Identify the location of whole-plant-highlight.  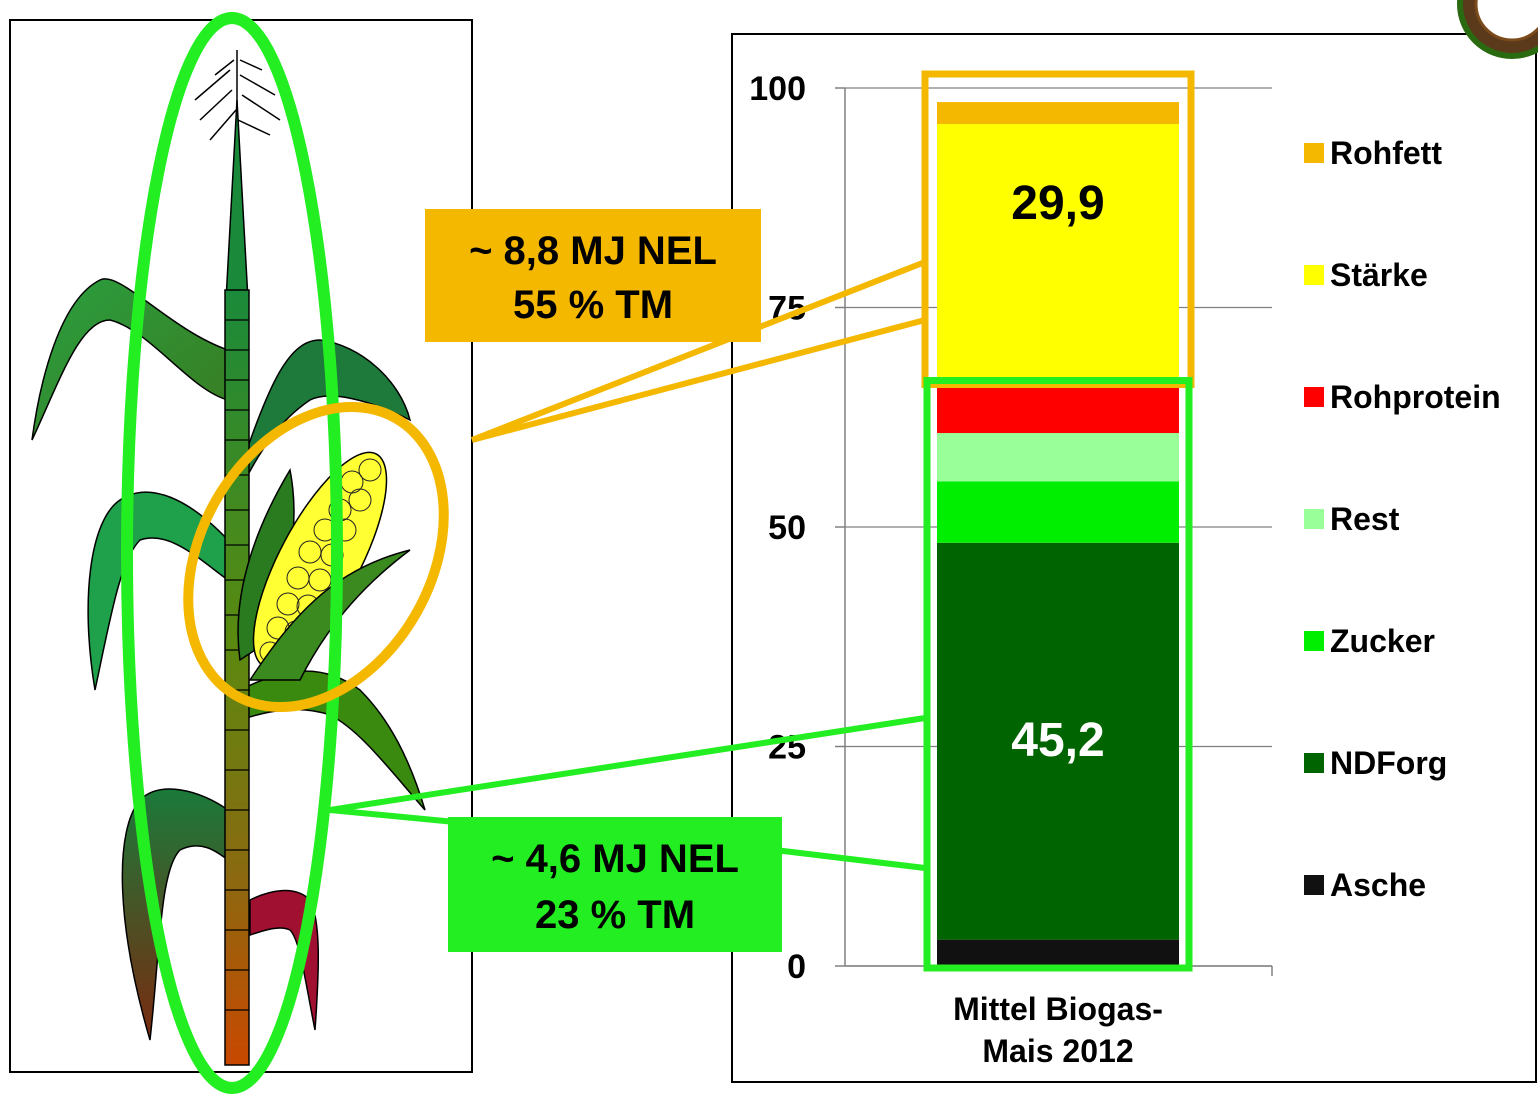
(232, 553).